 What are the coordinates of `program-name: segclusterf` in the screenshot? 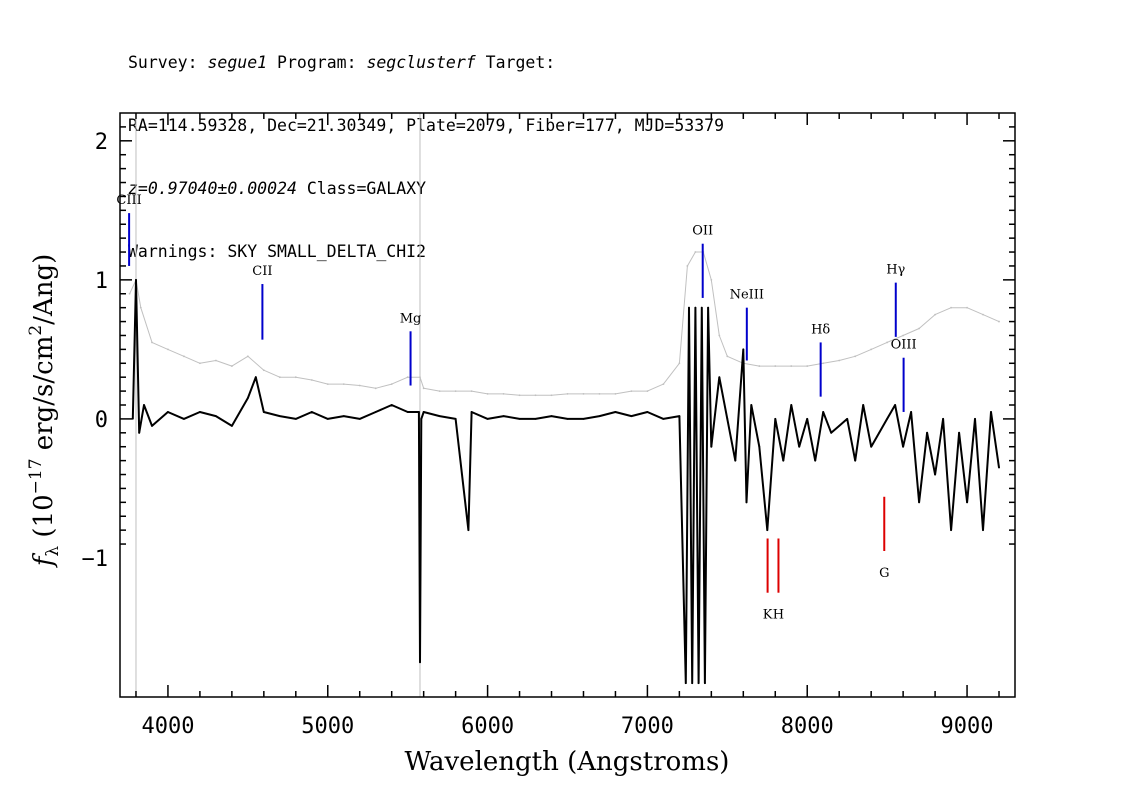 It's located at (421, 62).